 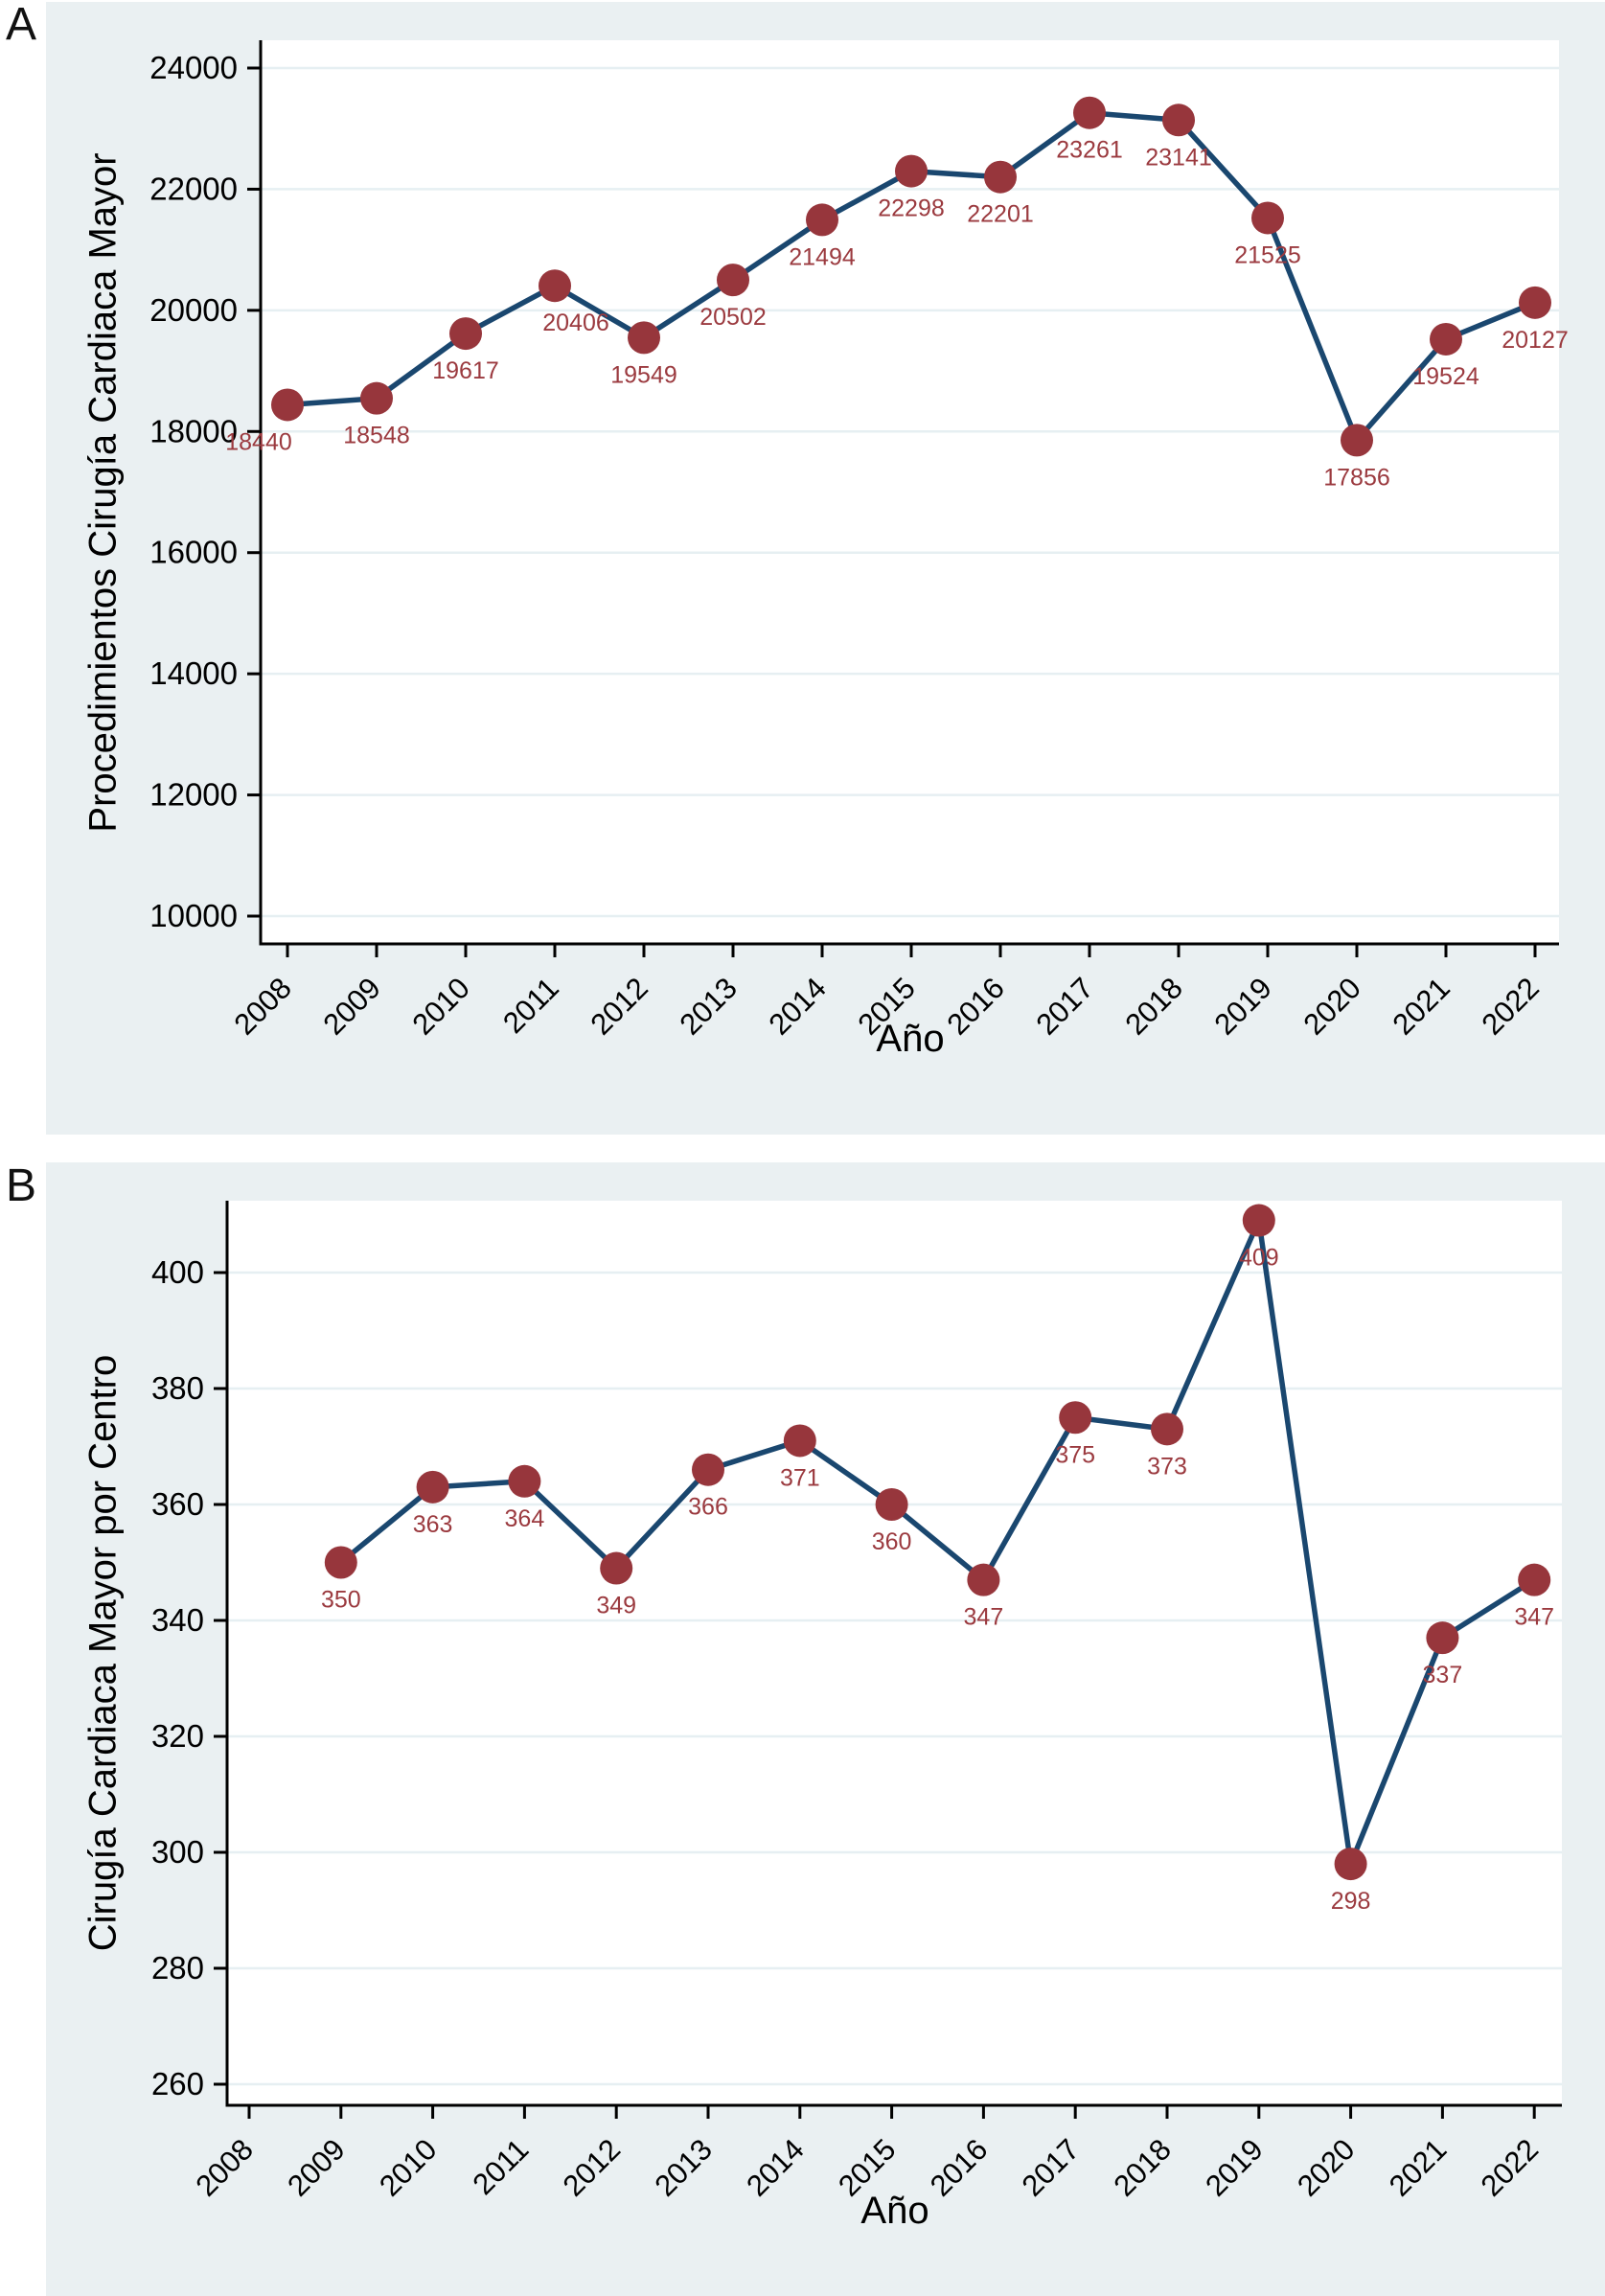 I want to click on y-tick-label: 16000, so click(x=193, y=552).